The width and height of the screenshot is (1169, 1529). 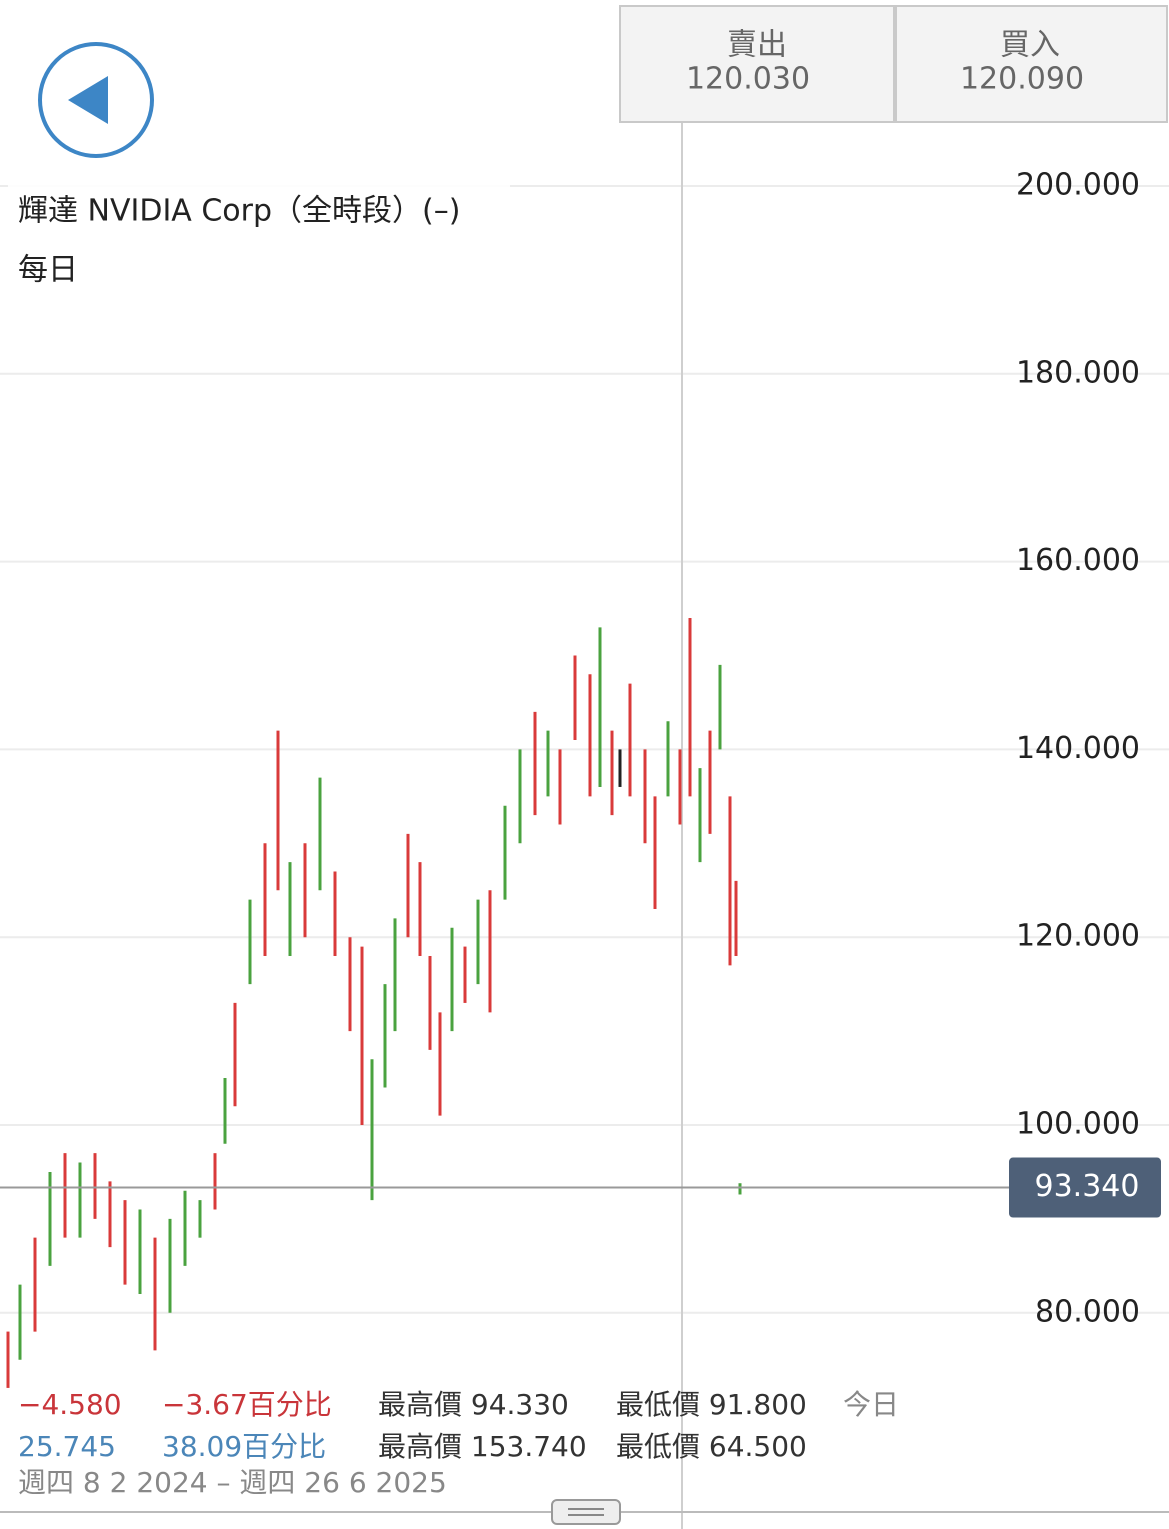 I want to click on stat: 最高價 94.330, so click(x=473, y=1404).